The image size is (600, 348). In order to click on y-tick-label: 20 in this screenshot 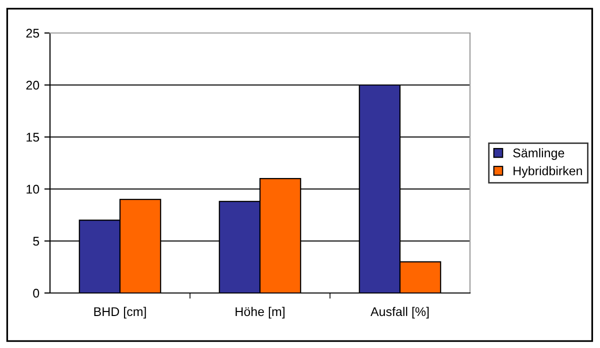, I will do `click(33, 85)`.